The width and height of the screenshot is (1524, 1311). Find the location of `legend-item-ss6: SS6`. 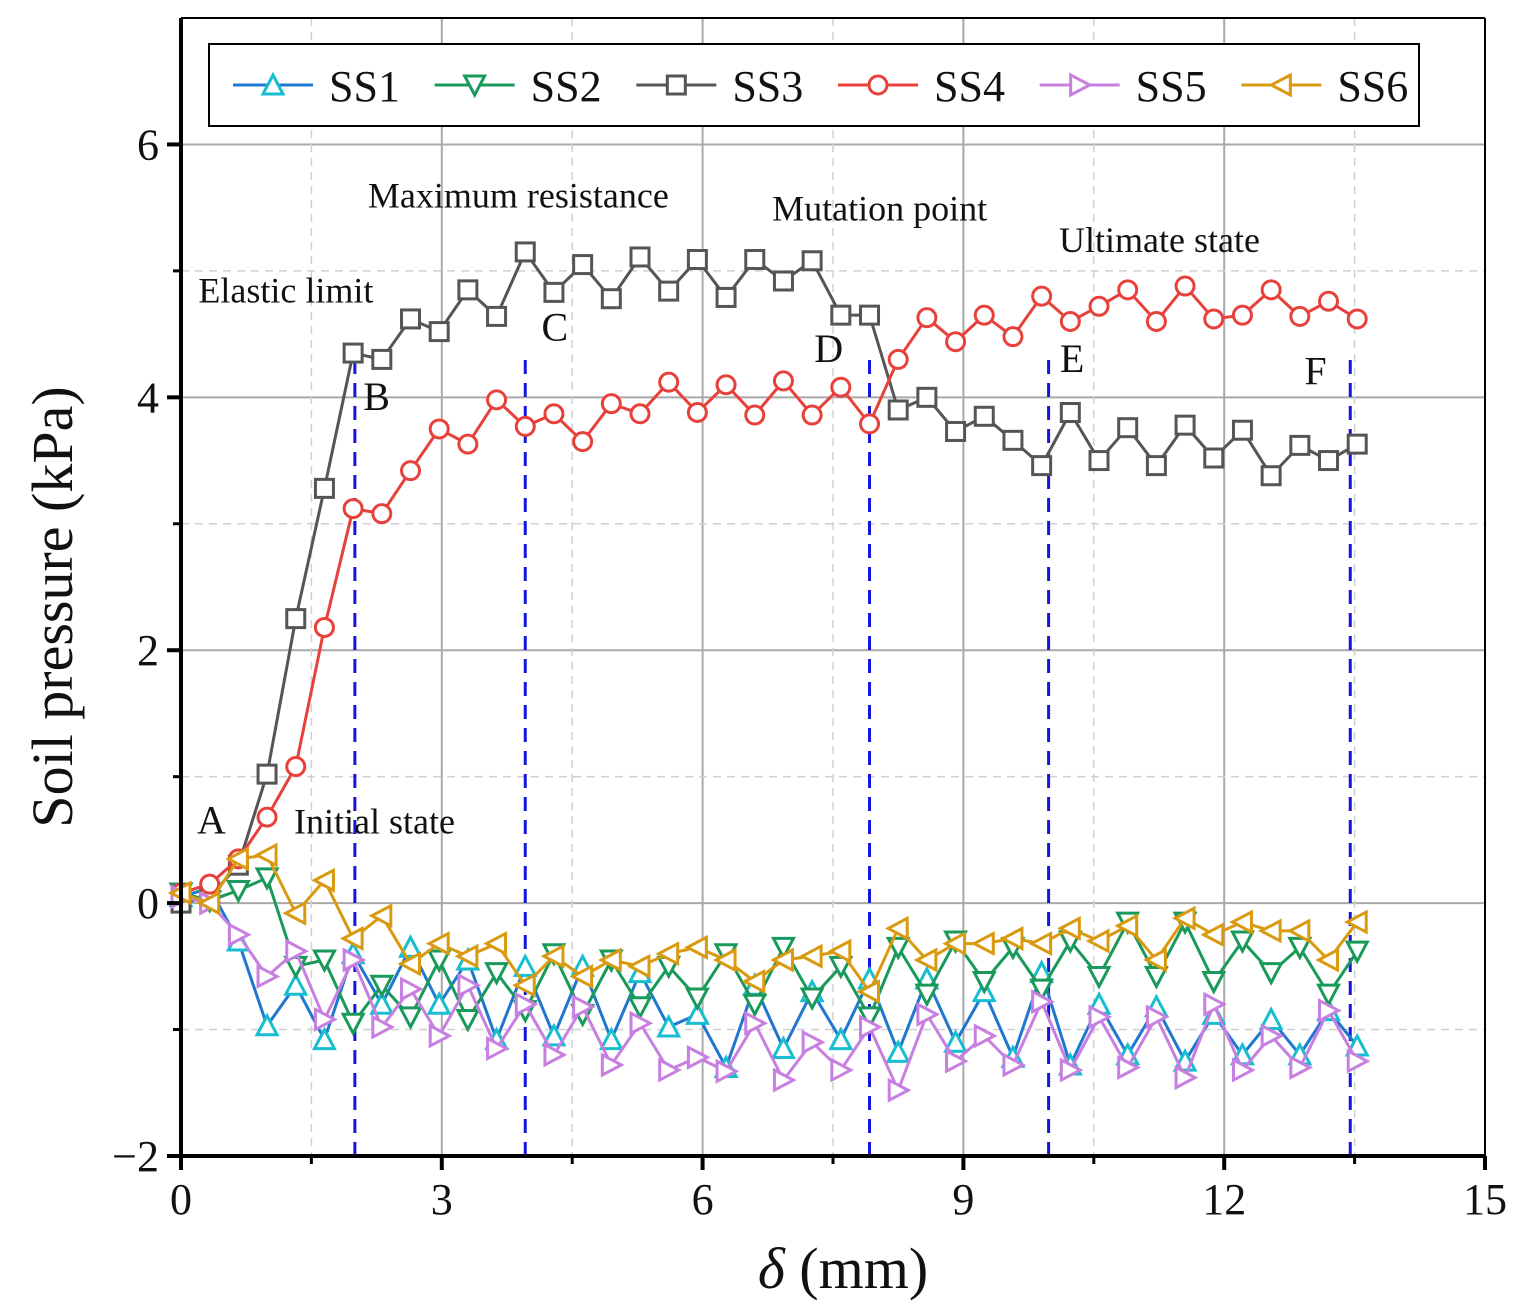

legend-item-ss6: SS6 is located at coordinates (1324, 86).